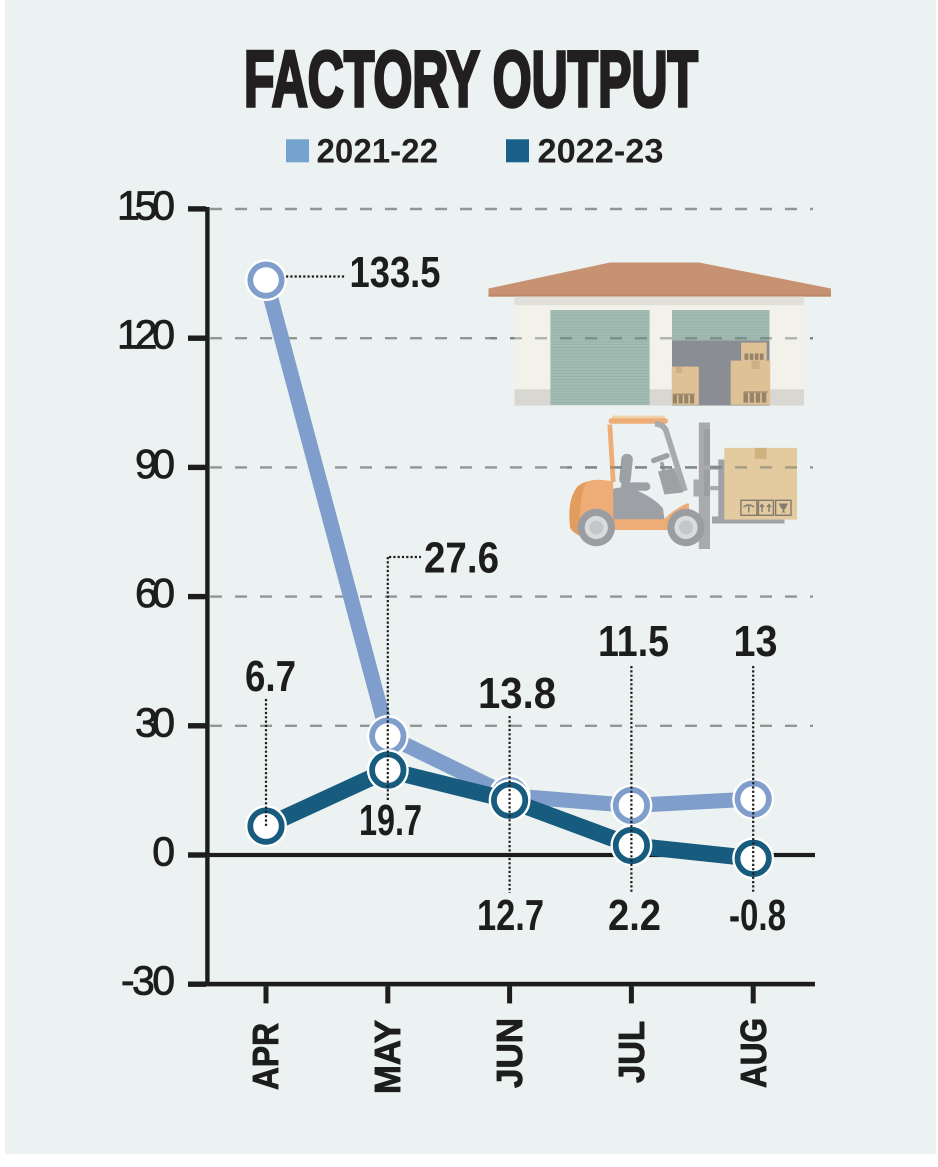 This screenshot has height=1167, width=938. Describe the element at coordinates (753, 1053) in the screenshot. I see `svg-text: AUG` at that location.